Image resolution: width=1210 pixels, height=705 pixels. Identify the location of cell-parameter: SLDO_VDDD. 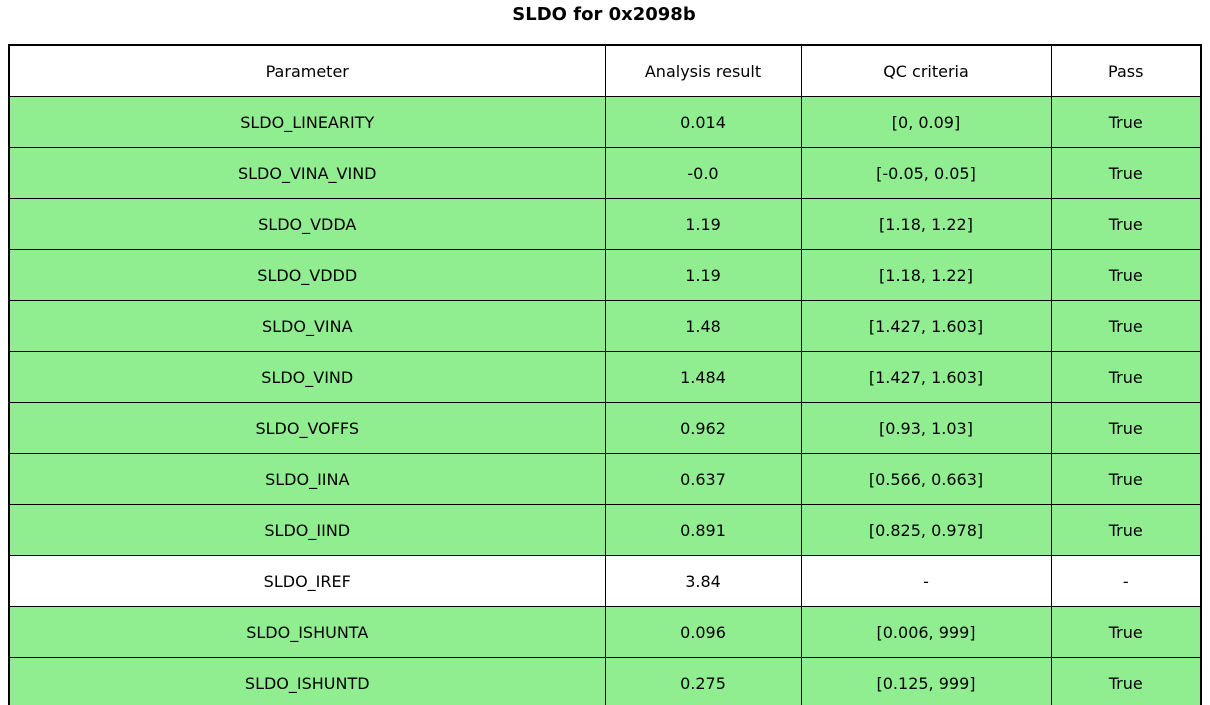
(307, 275).